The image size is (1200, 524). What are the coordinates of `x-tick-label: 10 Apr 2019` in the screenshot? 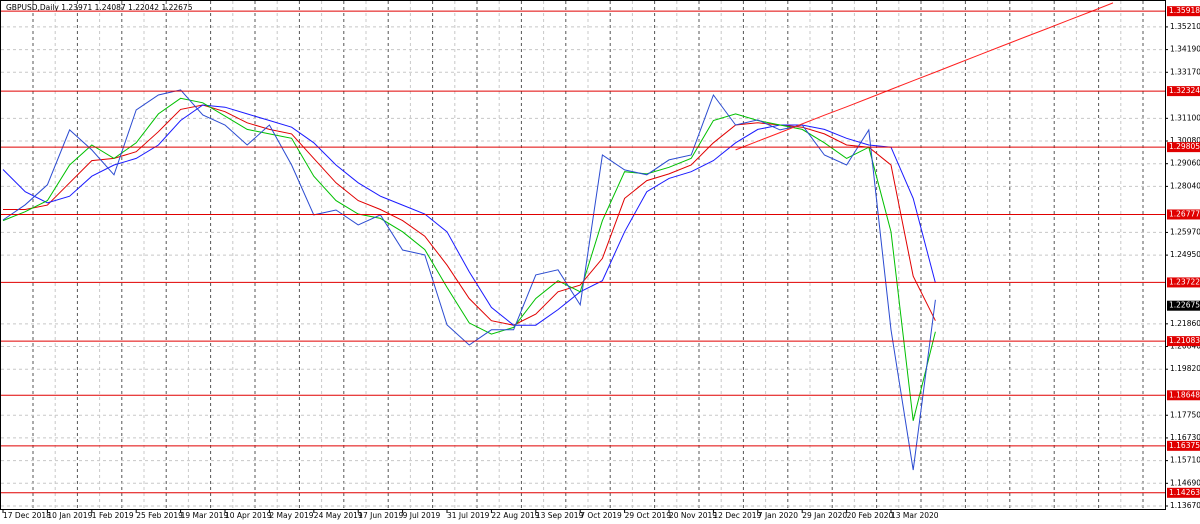 It's located at (248, 515).